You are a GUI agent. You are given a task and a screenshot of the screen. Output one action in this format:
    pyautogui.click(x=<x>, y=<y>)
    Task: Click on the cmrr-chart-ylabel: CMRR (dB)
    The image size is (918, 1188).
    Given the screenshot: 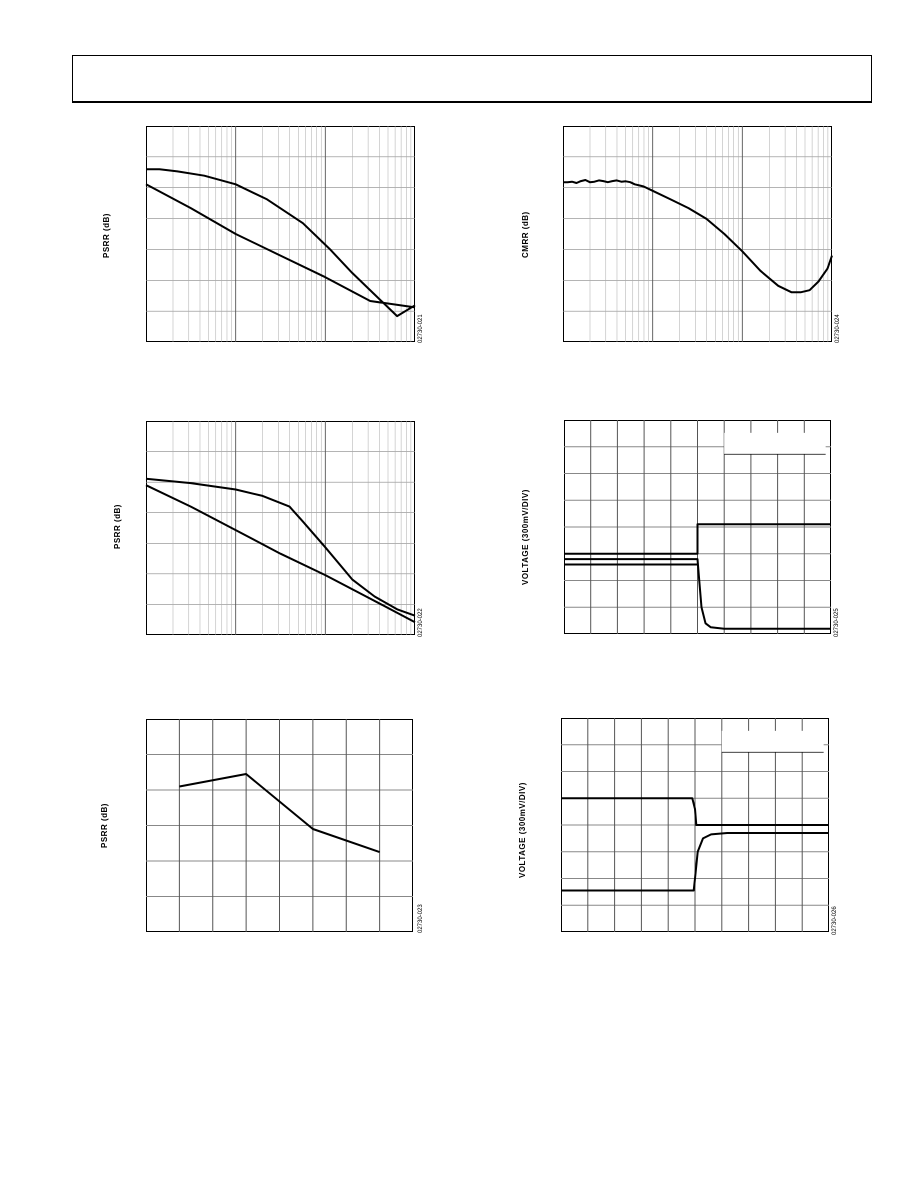 What is the action you would take?
    pyautogui.click(x=525, y=234)
    